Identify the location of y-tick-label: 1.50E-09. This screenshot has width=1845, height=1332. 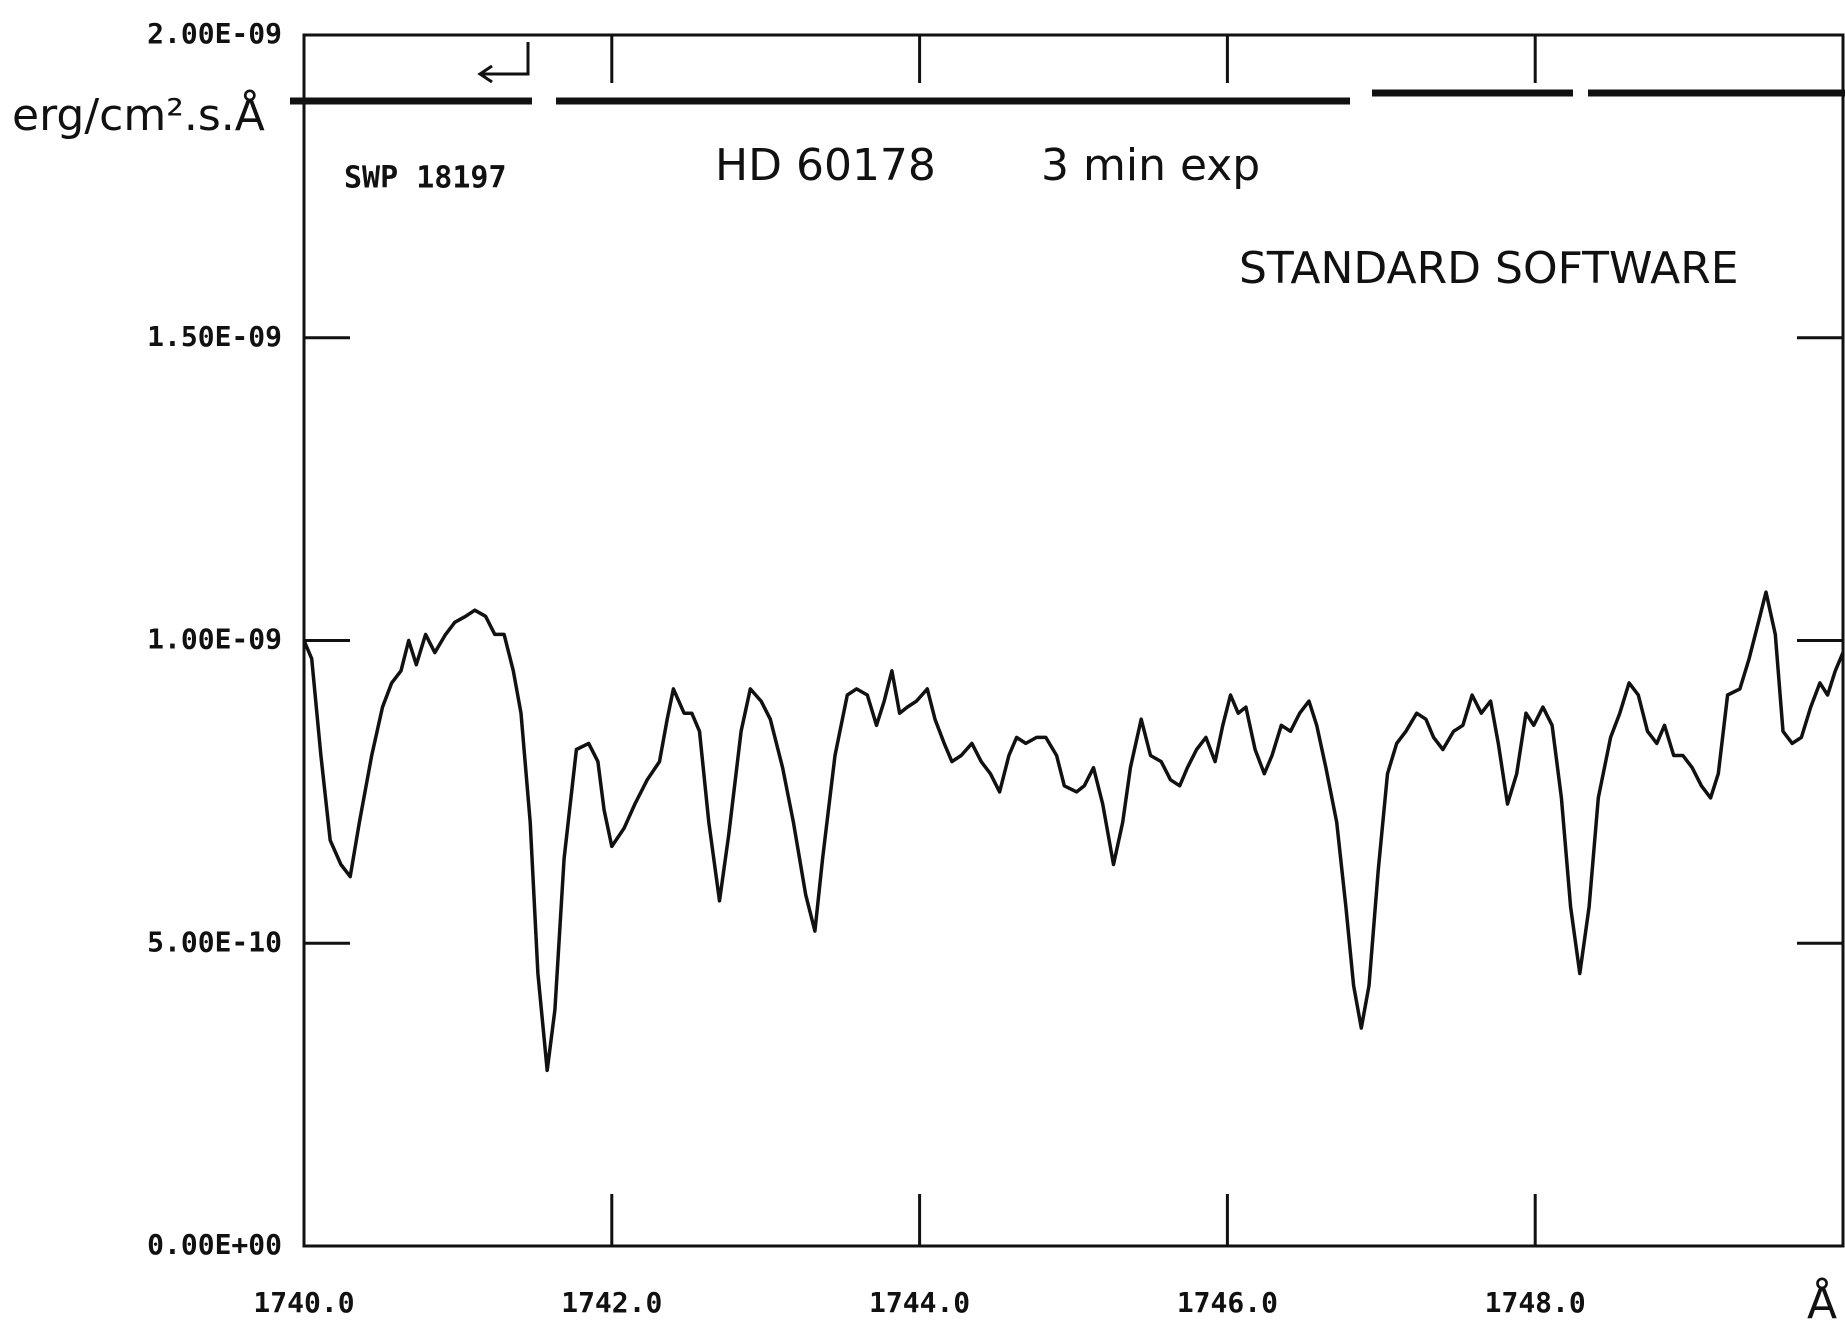
(214, 336).